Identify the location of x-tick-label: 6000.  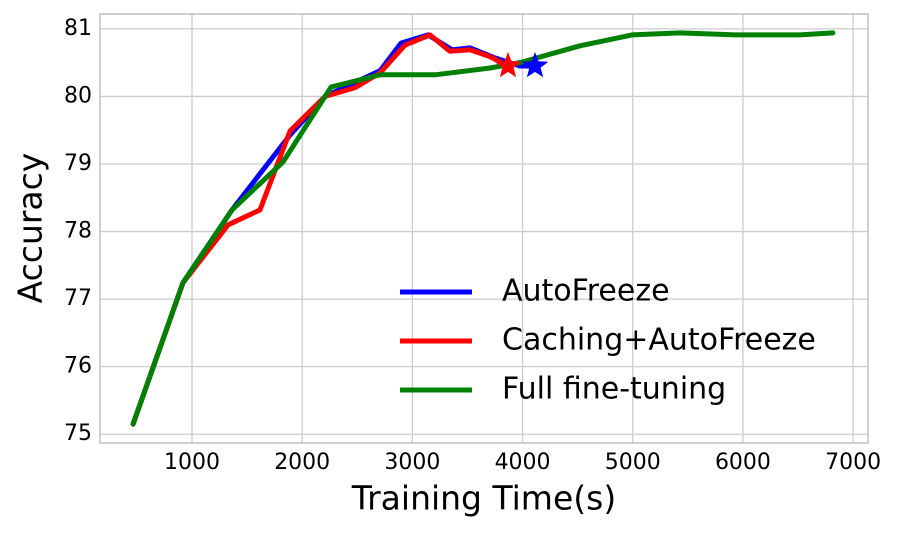
(743, 462).